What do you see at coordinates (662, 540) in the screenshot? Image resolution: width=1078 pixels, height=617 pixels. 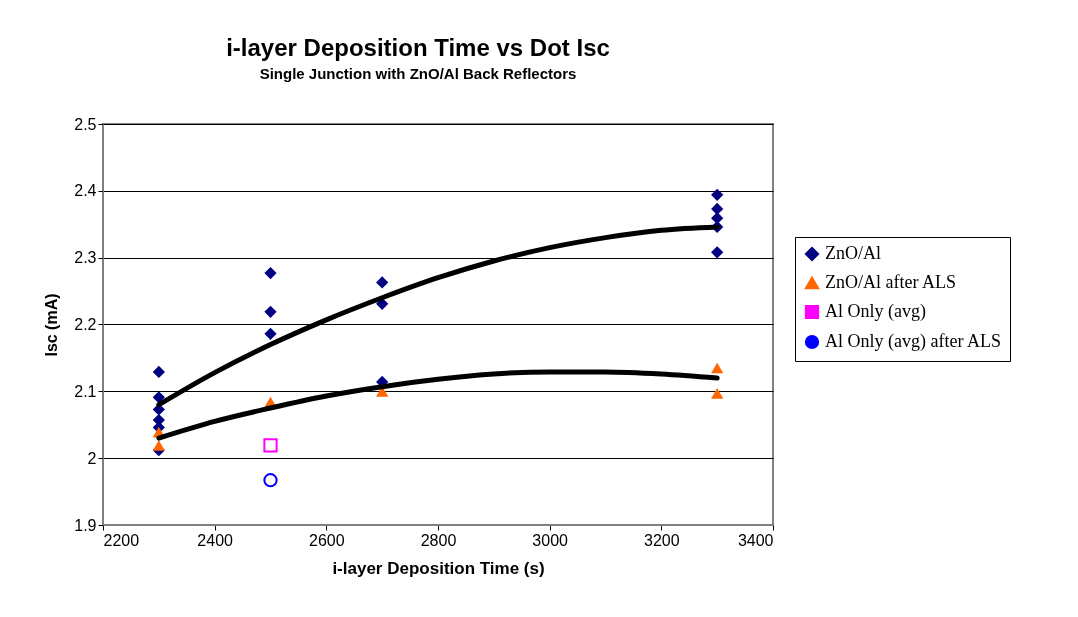 I see `x-tick-label: 3200` at bounding box center [662, 540].